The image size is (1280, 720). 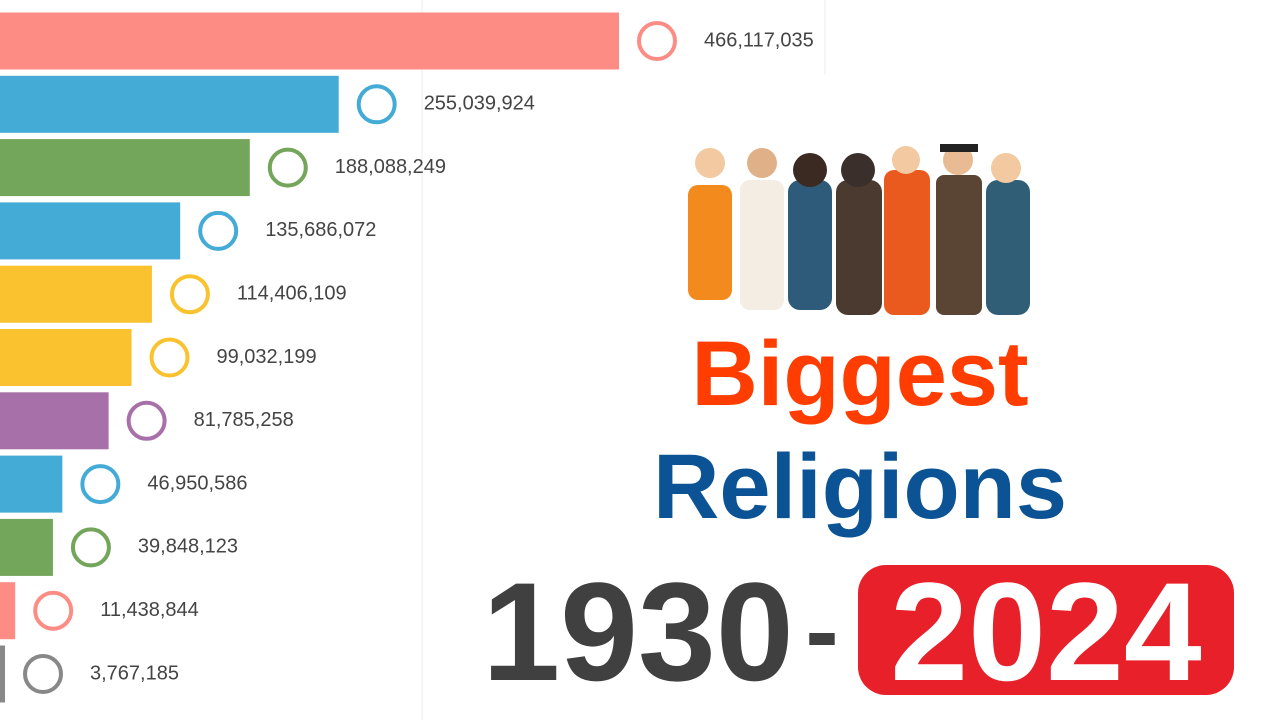 I want to click on start-year: 1930, so click(x=637, y=631).